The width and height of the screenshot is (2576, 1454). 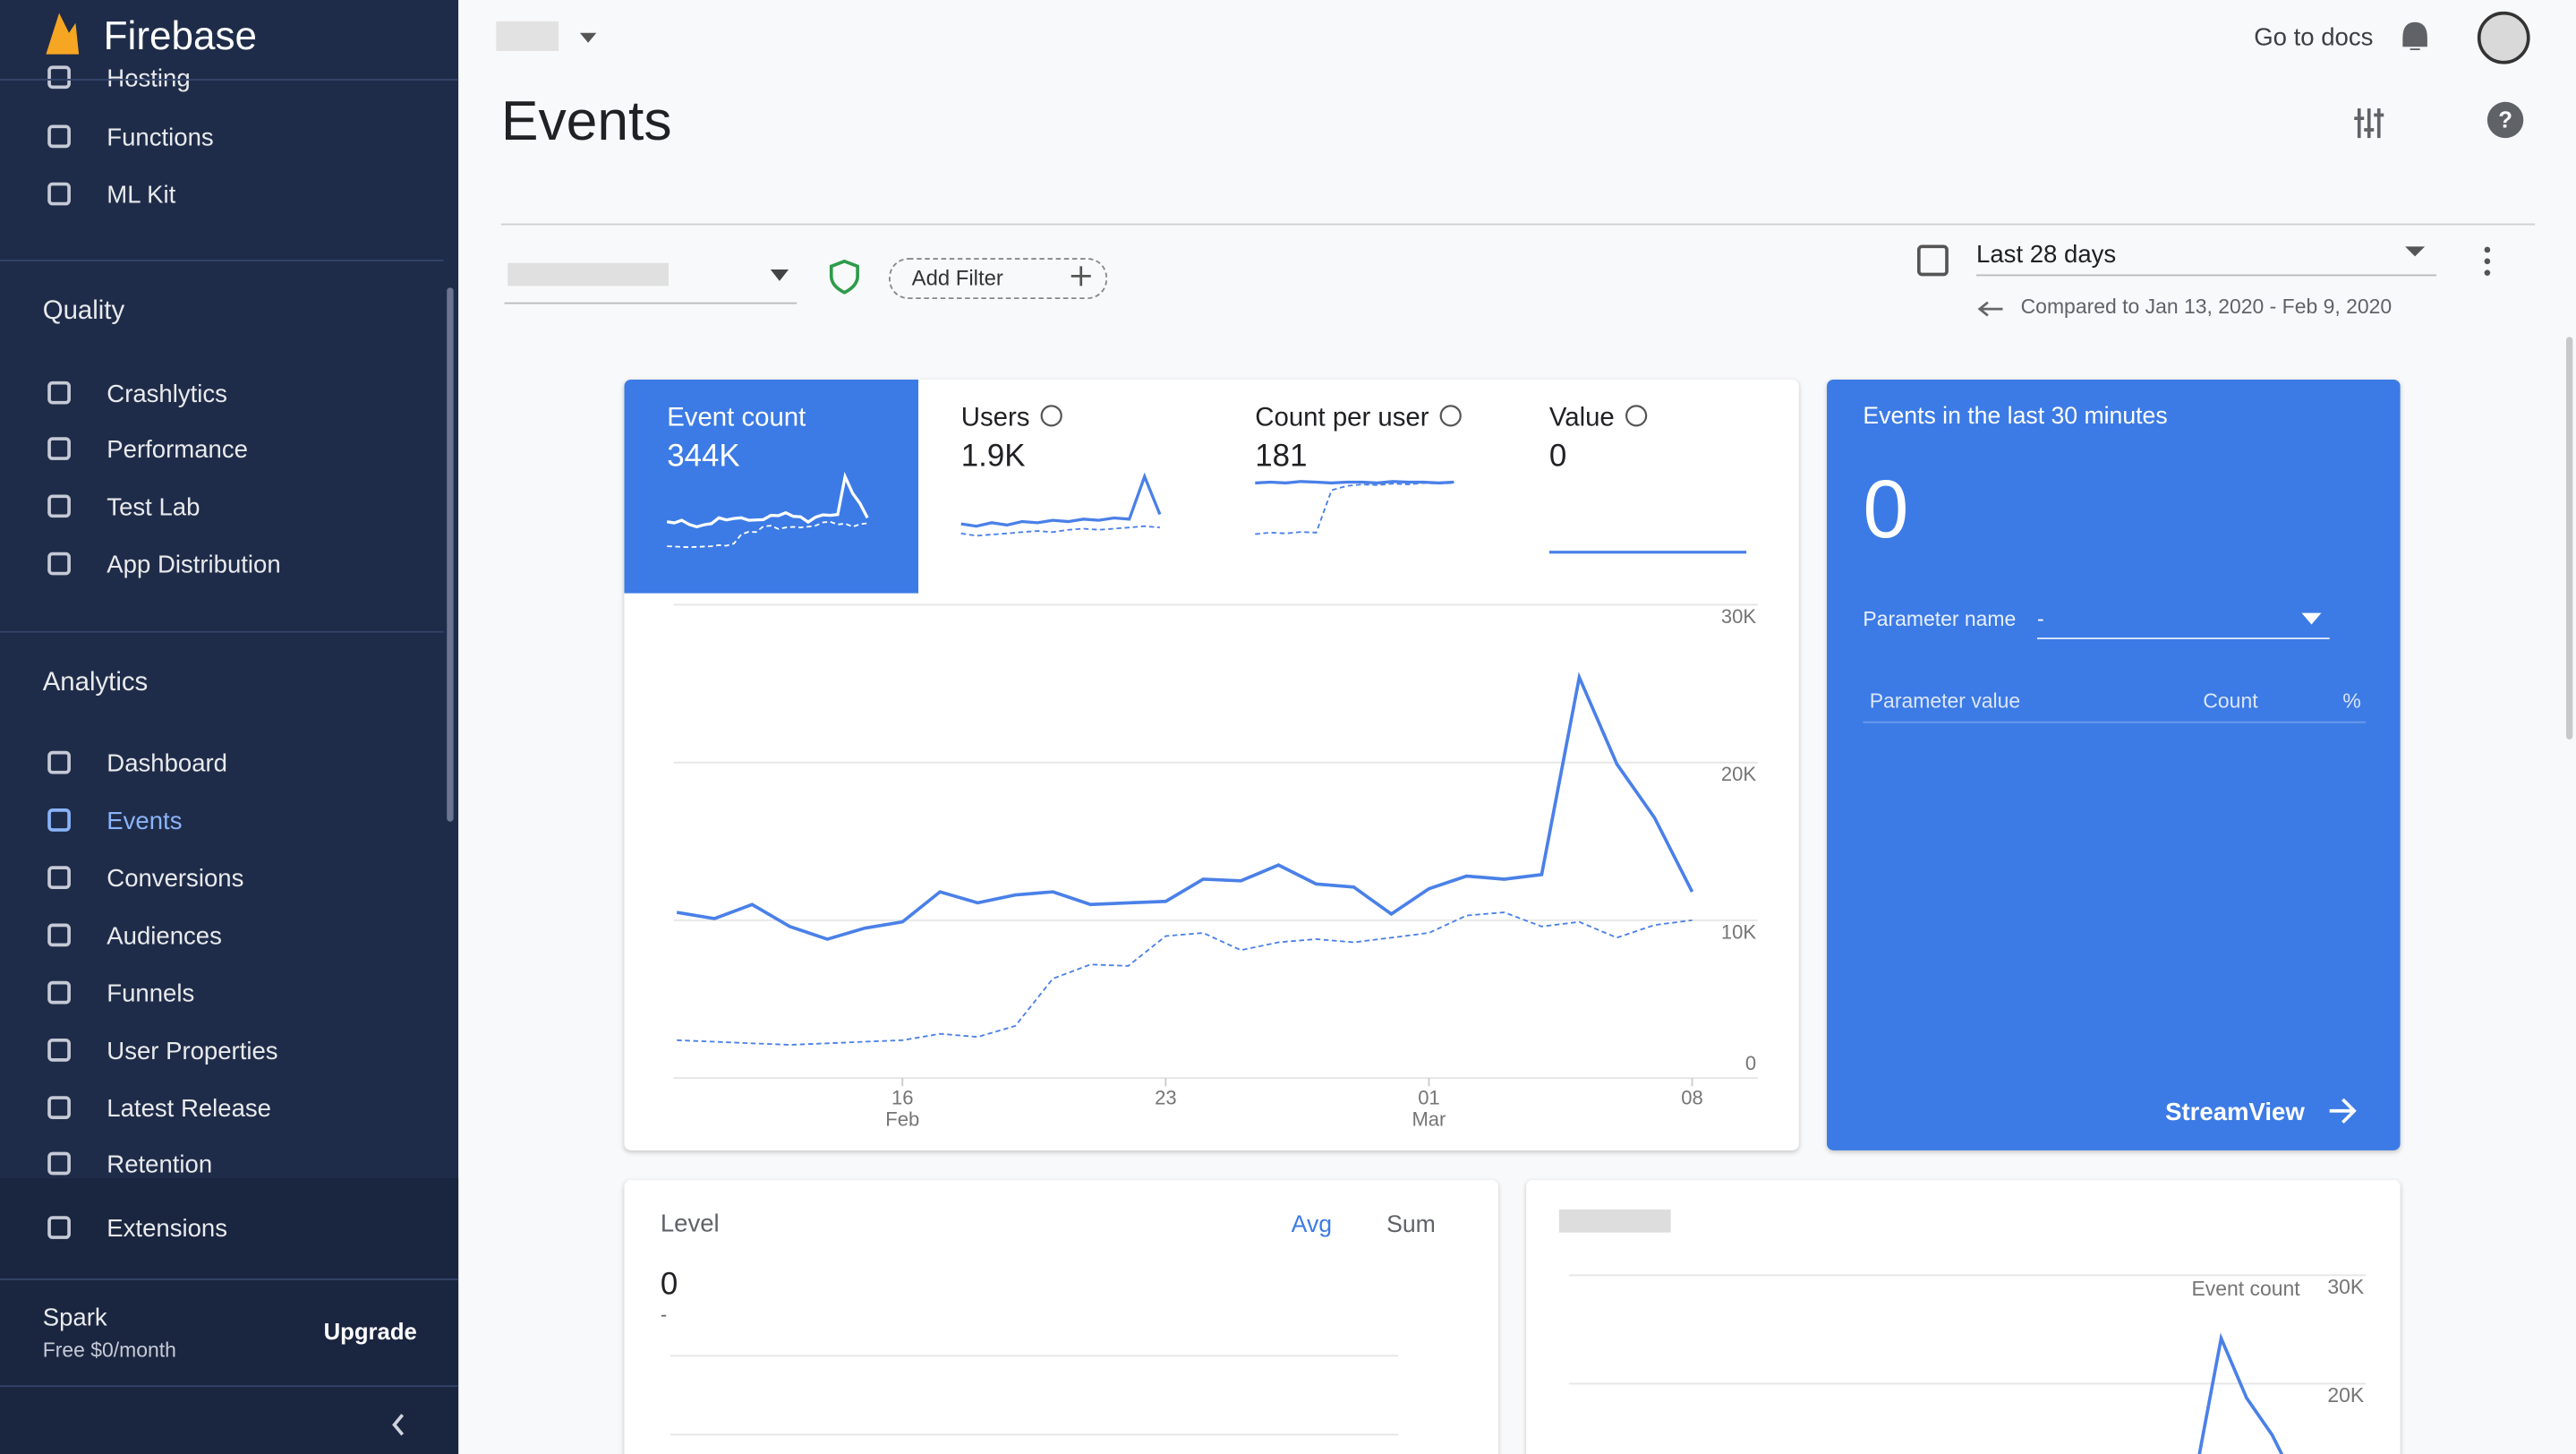 I want to click on blurred-project, so click(x=527, y=36).